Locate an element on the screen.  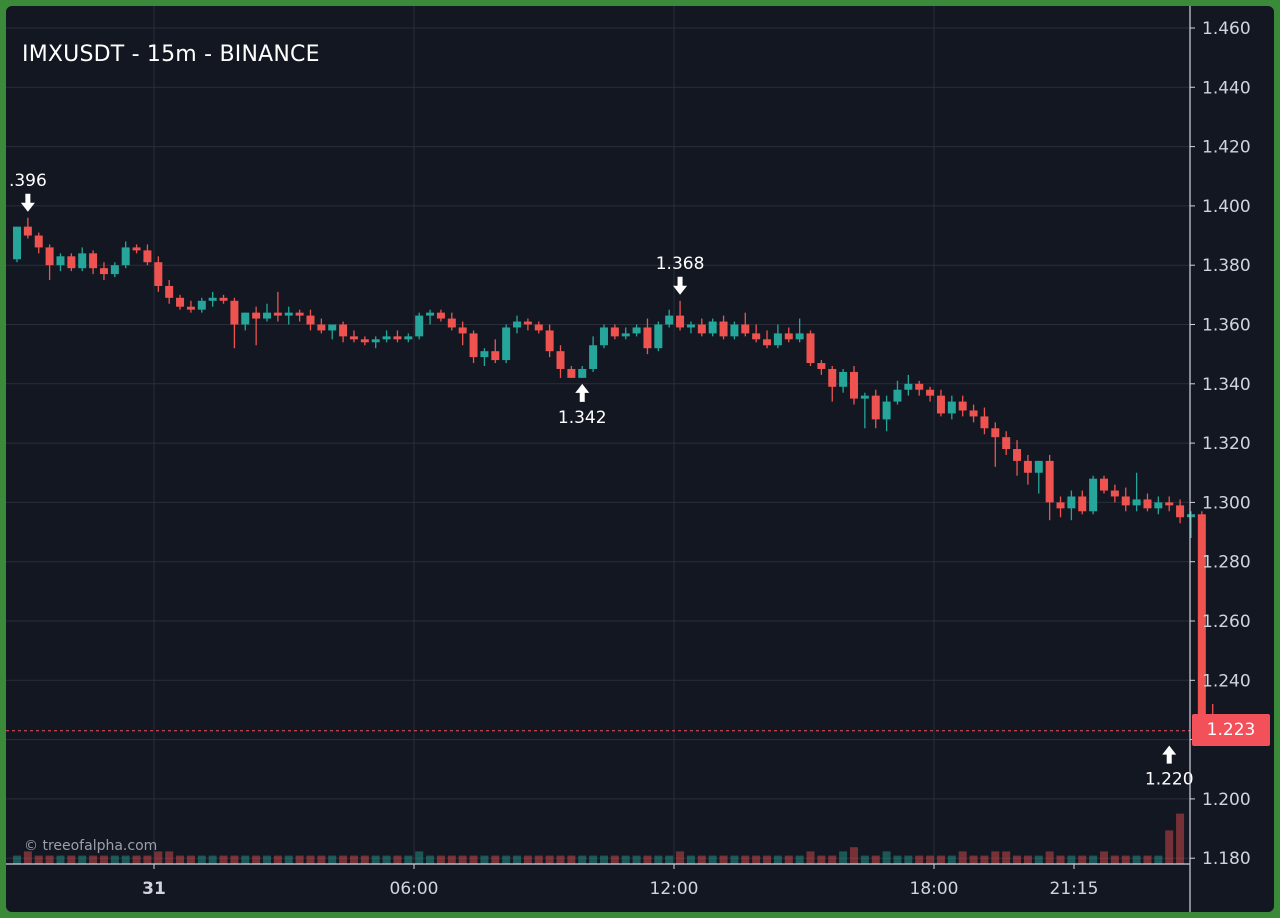
price-tick-label: 1.260 is located at coordinates (1226, 622).